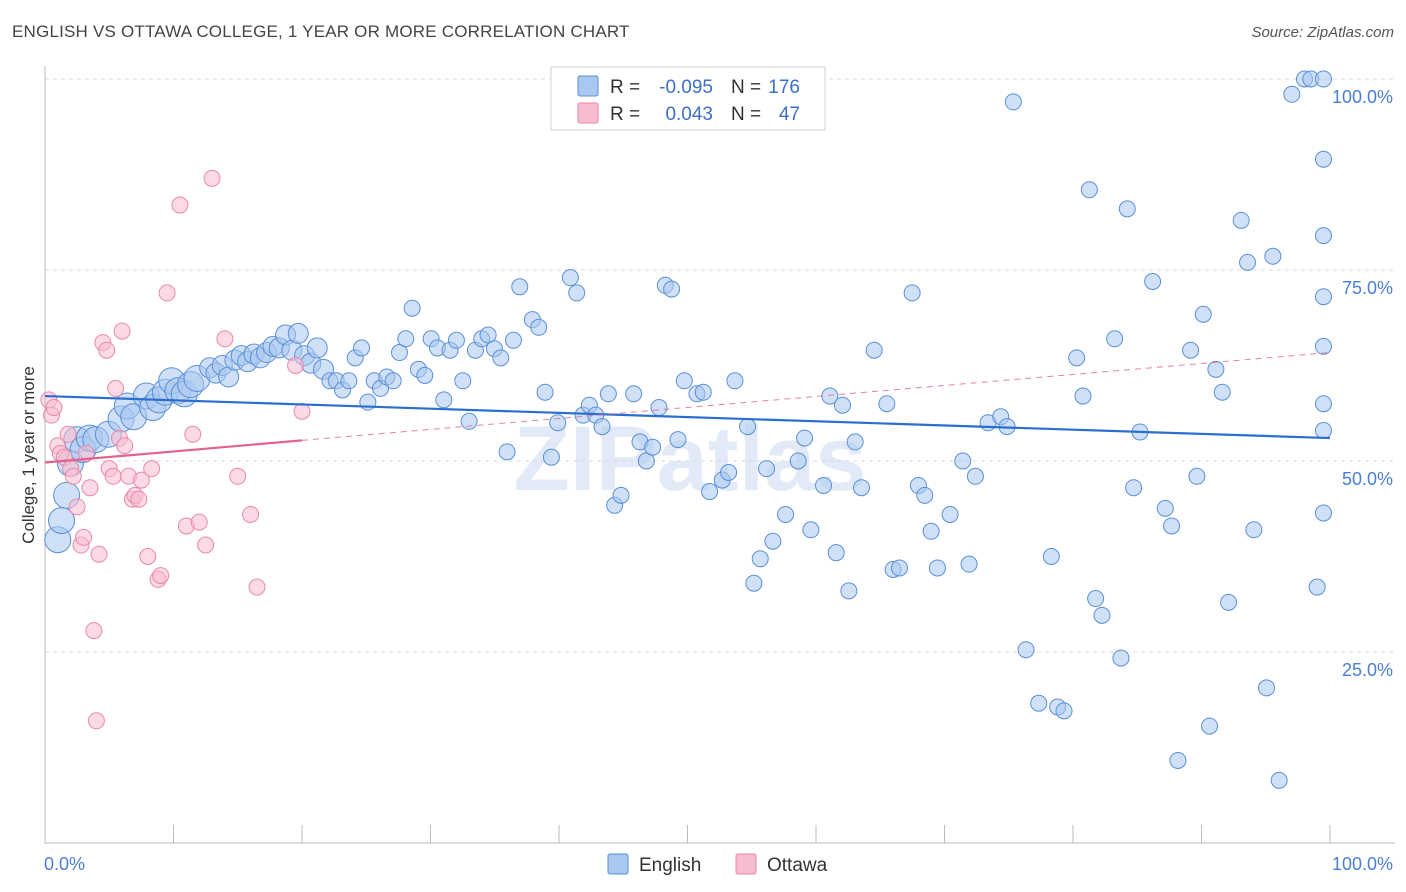  Describe the element at coordinates (1362, 864) in the screenshot. I see `x-tick-label-max: 100.0%` at that location.